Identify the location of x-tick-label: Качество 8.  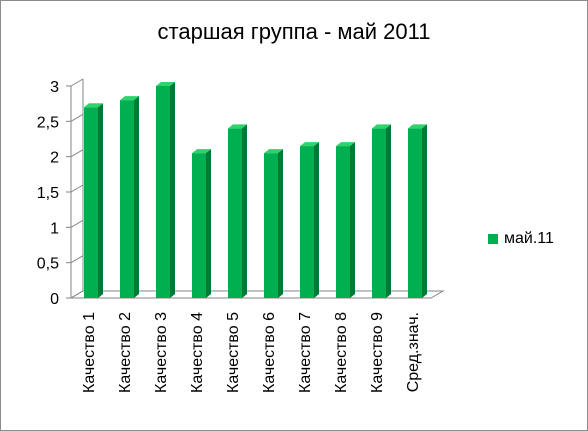
(341, 352).